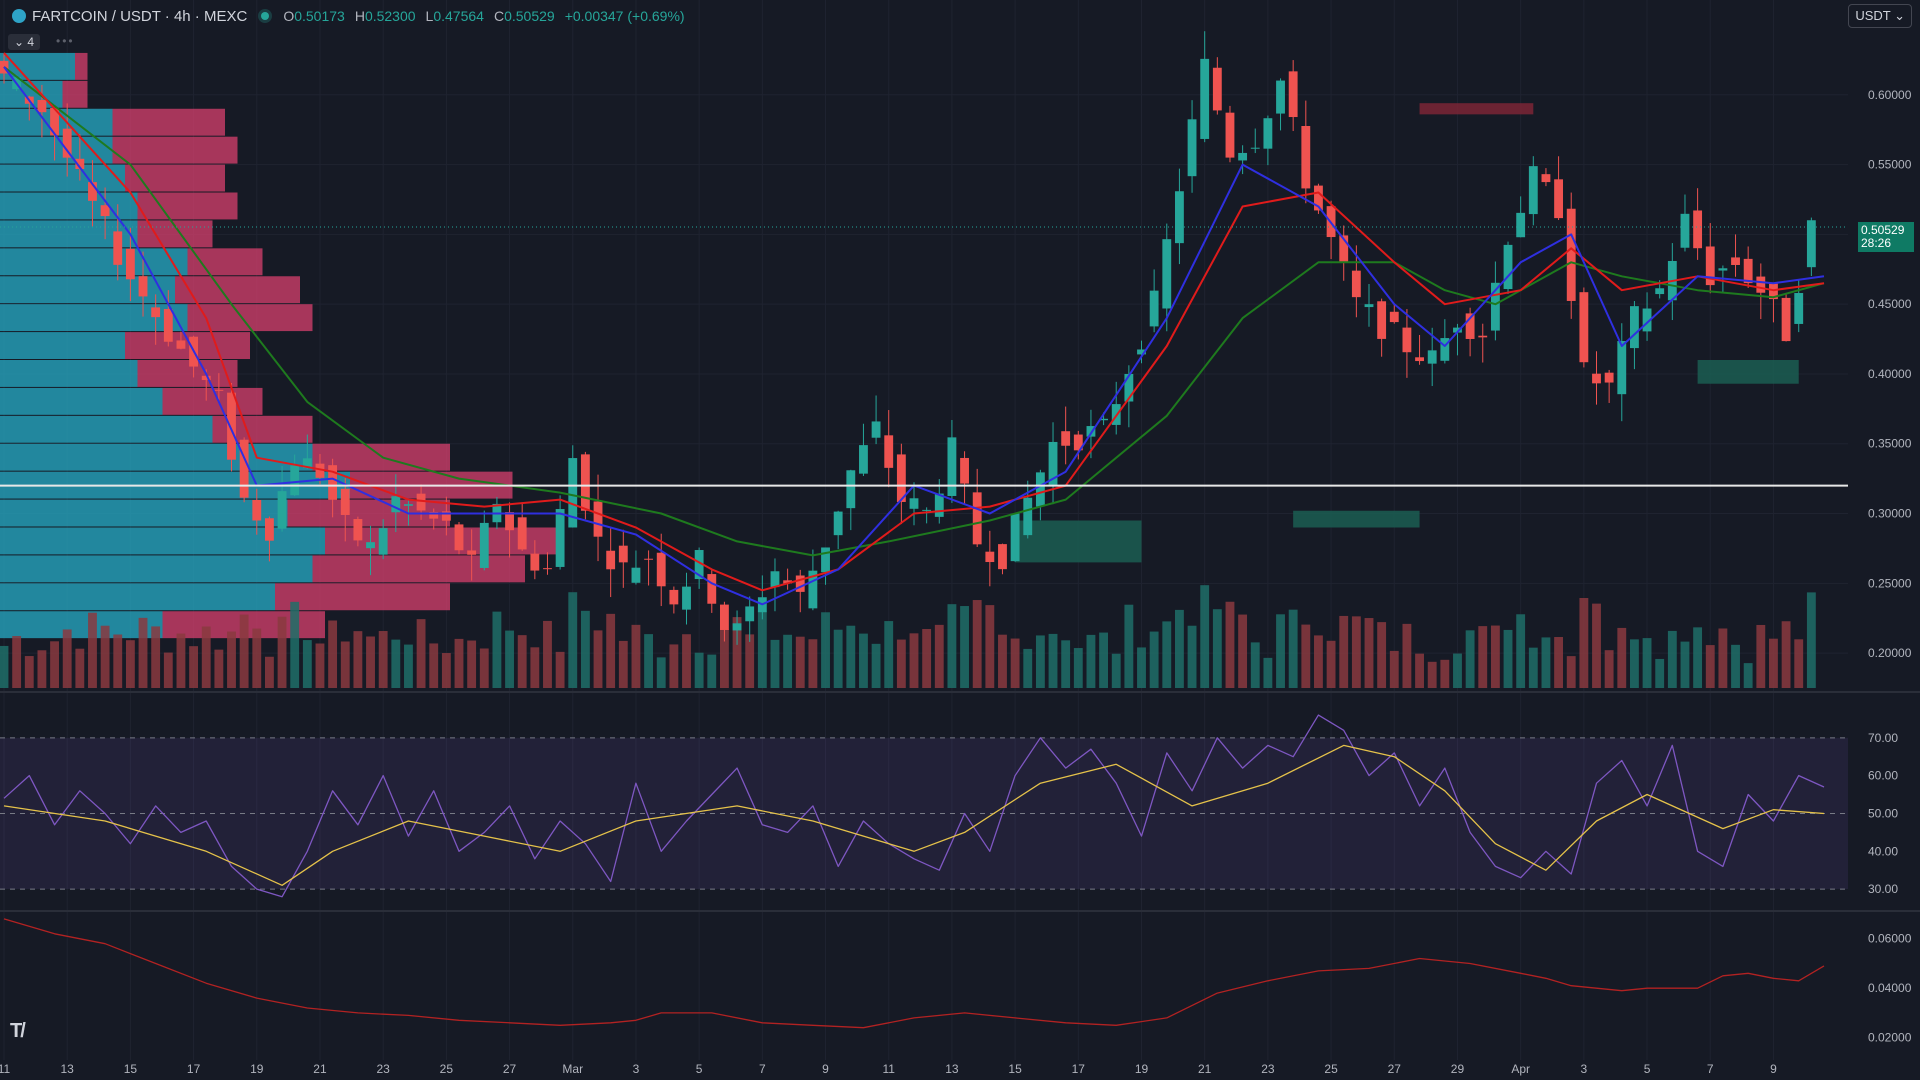  I want to click on change-value: +0.00347 (+0.69%), so click(624, 16).